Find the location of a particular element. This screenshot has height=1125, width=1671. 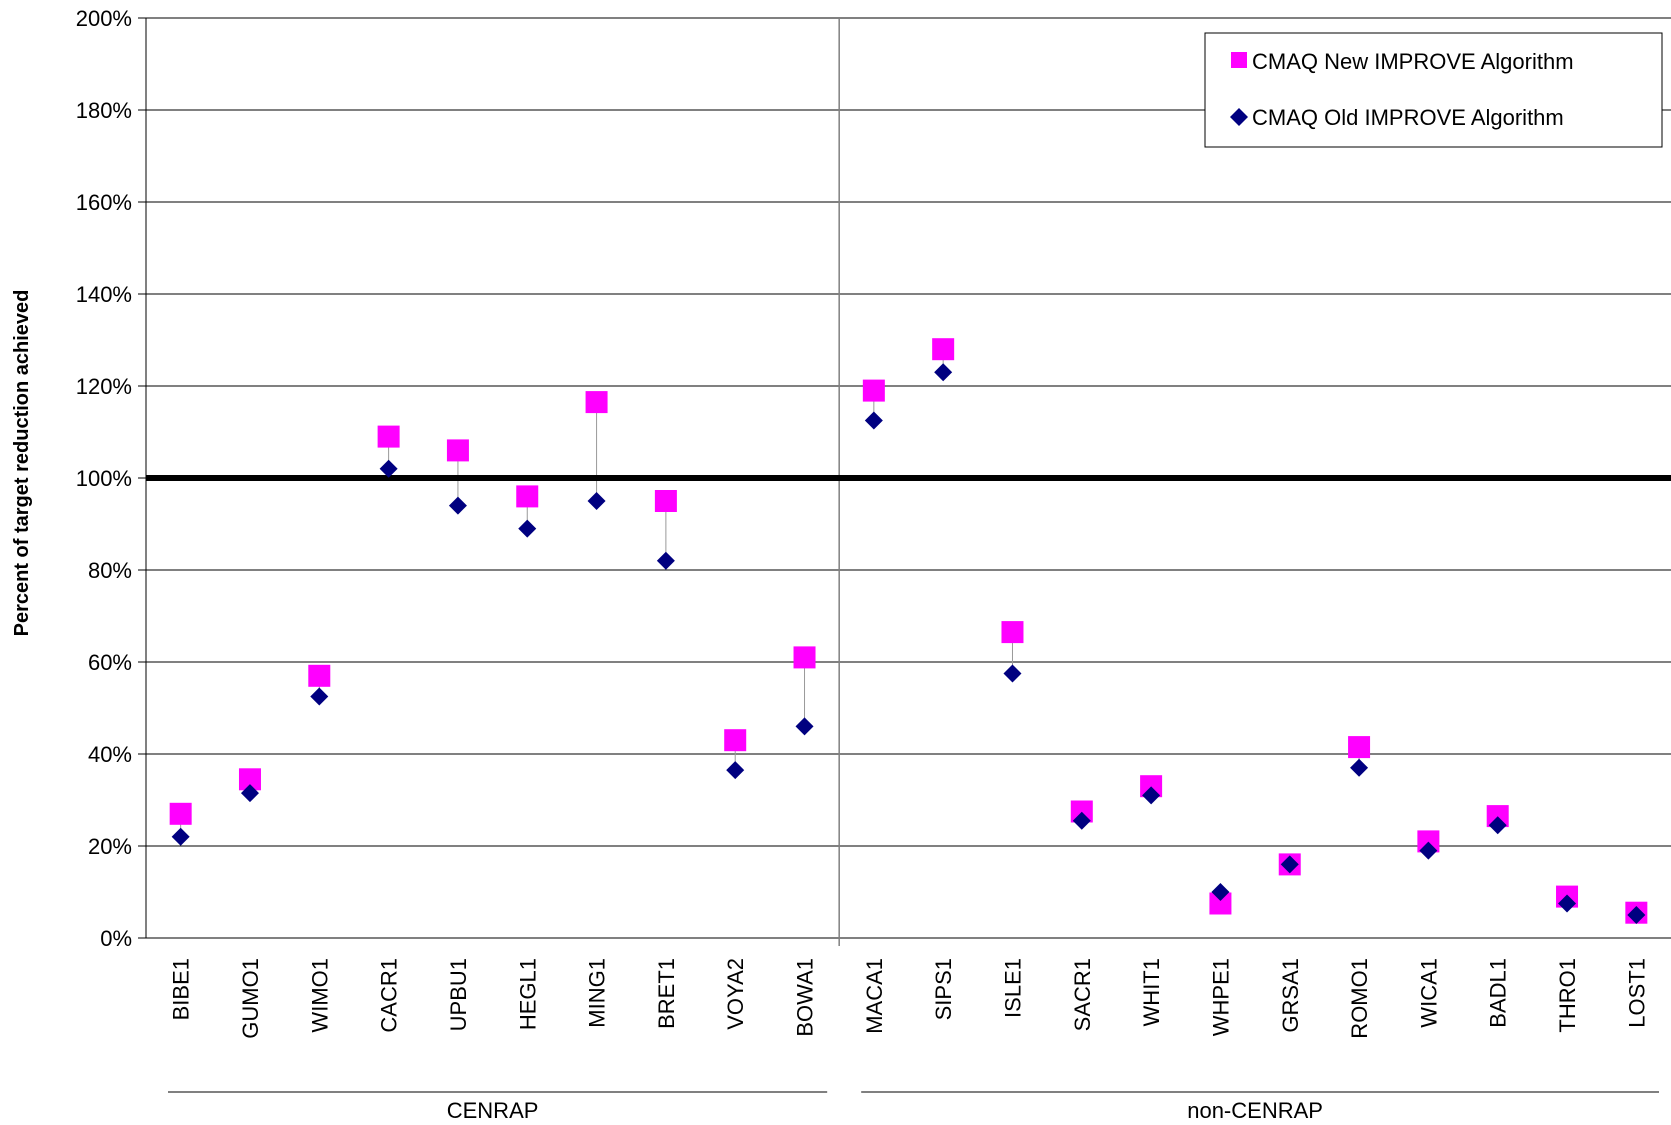

x-tick-label: BRET1 is located at coordinates (666, 993).